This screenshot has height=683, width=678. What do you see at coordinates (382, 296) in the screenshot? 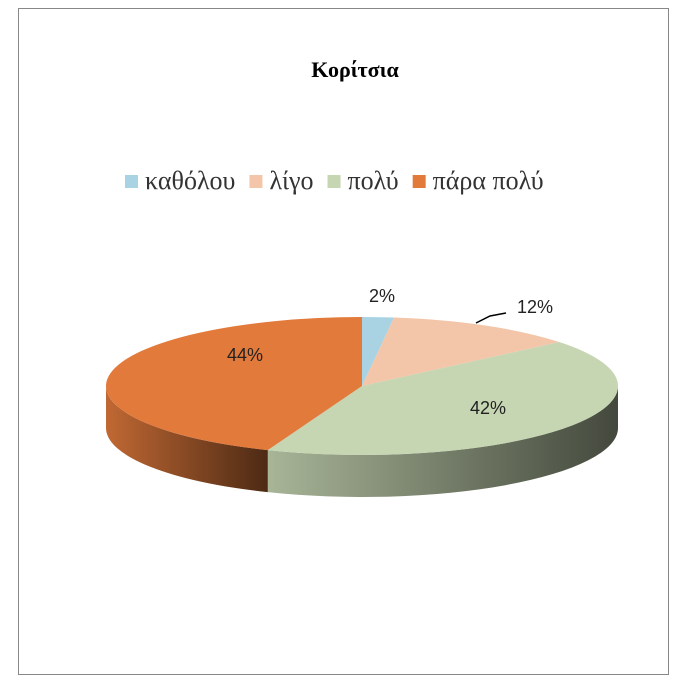
I see `data-label: 2%` at bounding box center [382, 296].